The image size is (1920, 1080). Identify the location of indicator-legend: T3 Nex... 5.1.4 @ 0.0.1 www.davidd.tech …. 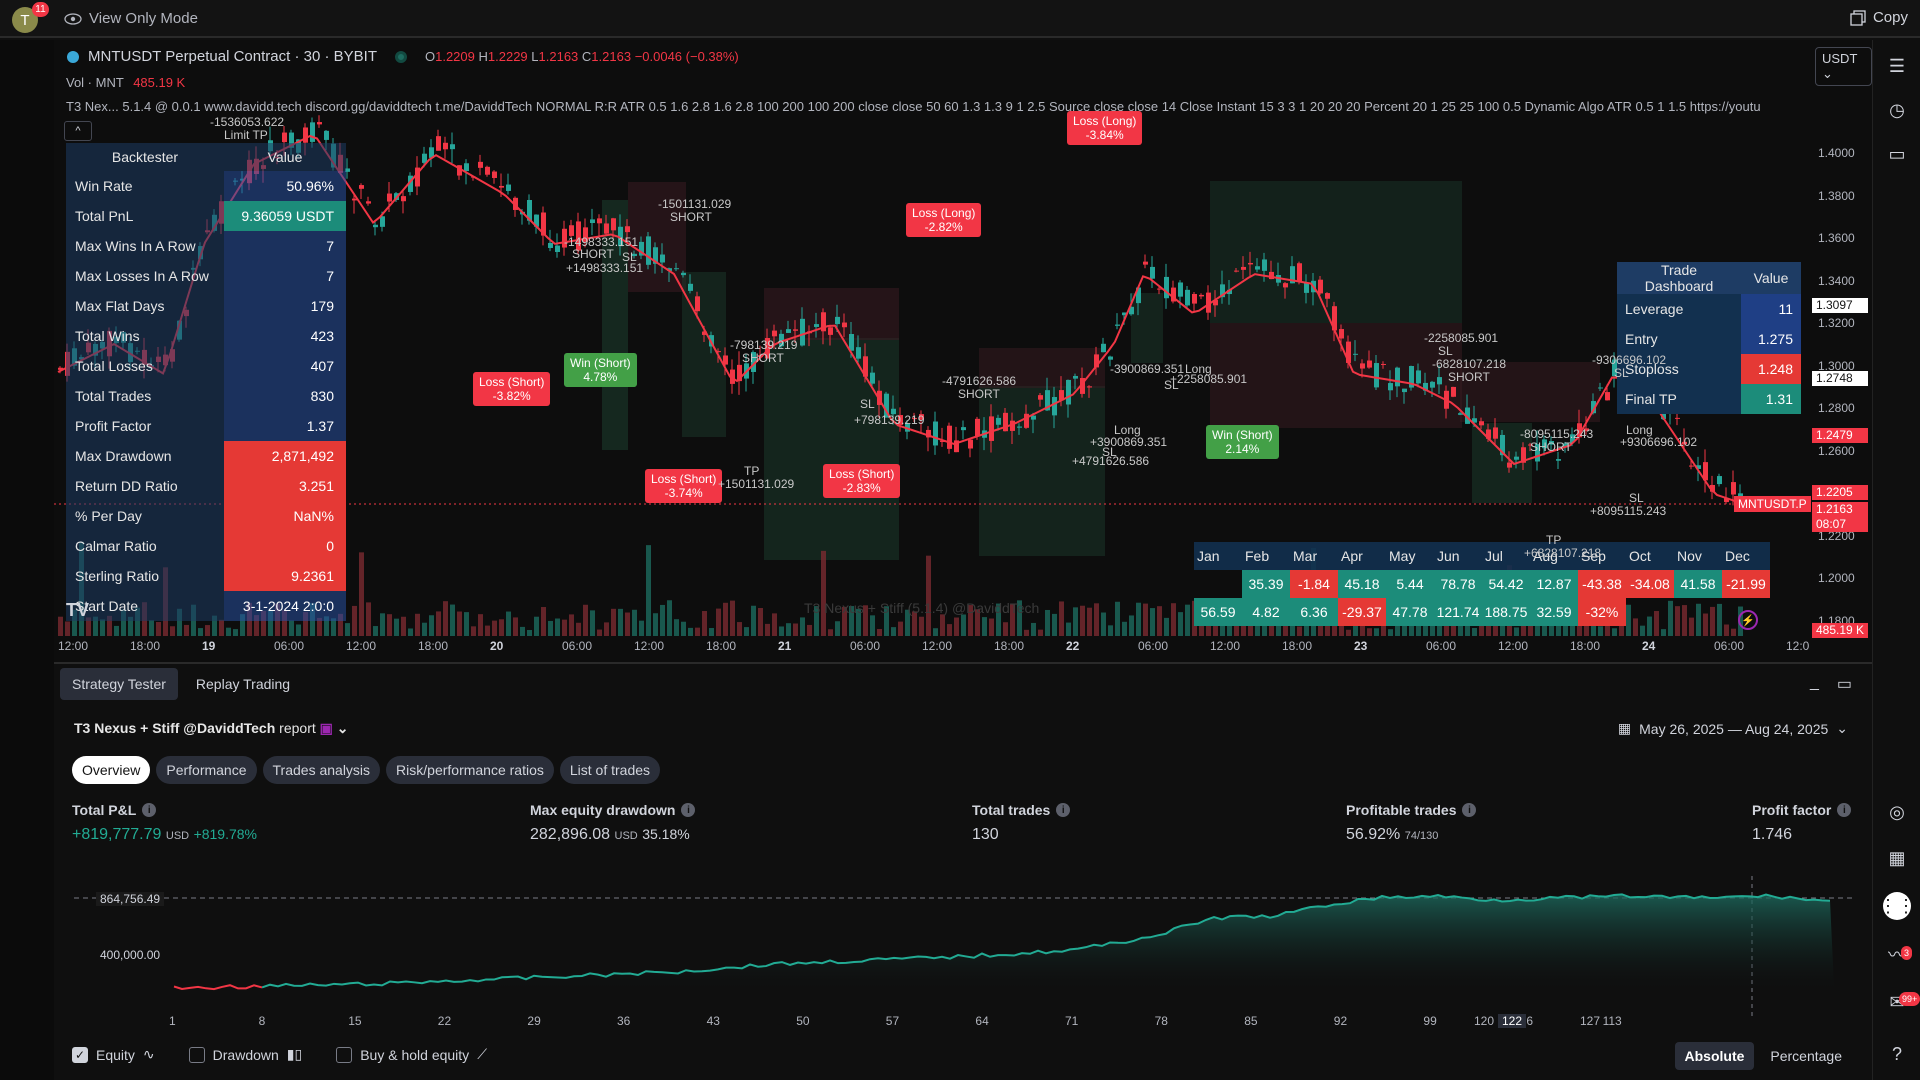
(913, 106).